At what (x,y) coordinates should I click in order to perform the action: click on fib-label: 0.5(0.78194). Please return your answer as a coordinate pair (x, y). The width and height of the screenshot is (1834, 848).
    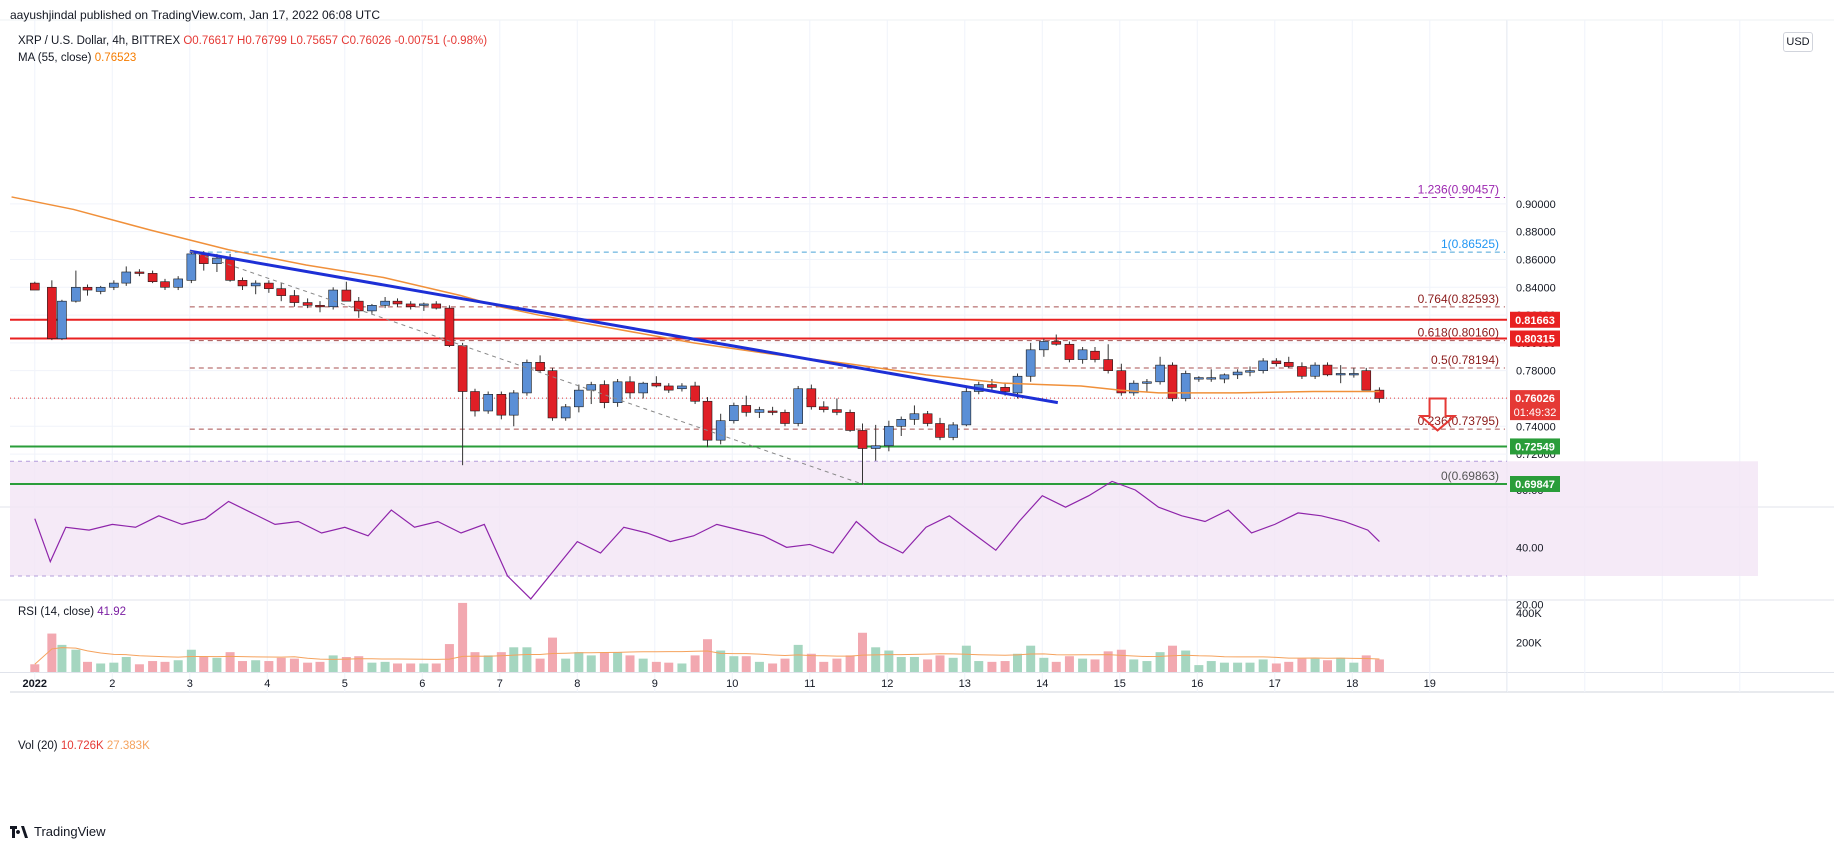
    Looking at the image, I should click on (1465, 360).